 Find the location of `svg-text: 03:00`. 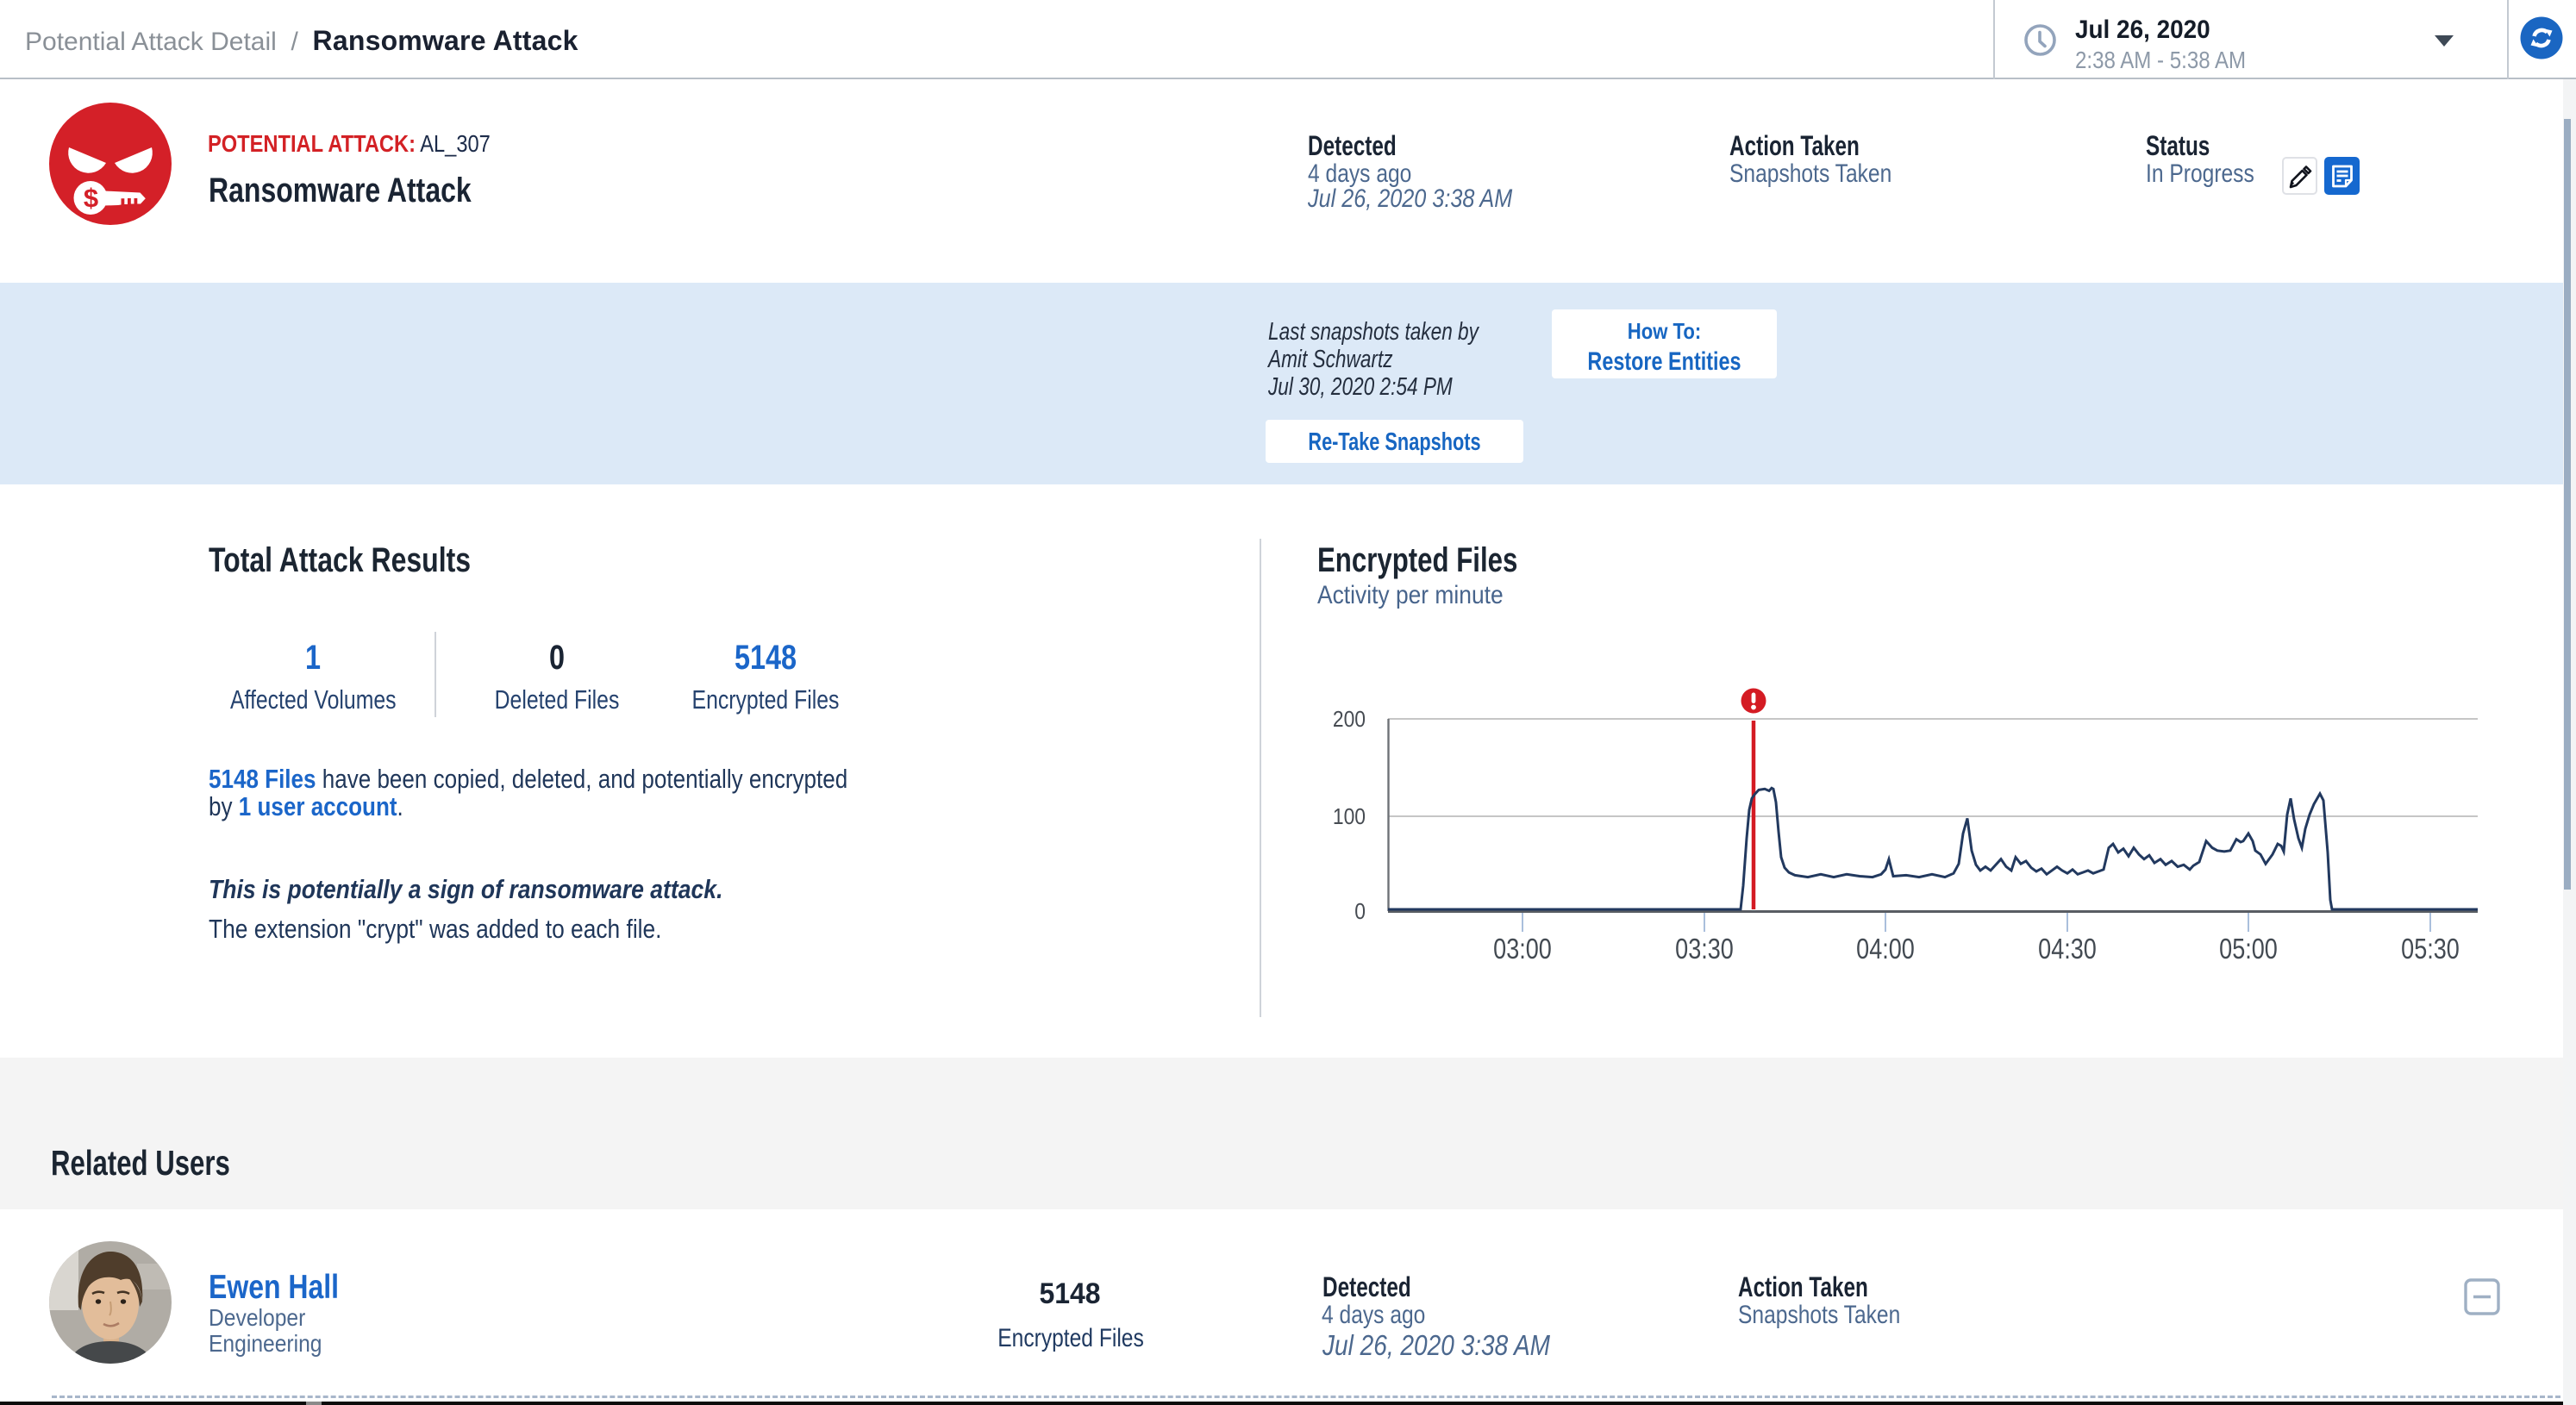

svg-text: 03:00 is located at coordinates (1523, 949).